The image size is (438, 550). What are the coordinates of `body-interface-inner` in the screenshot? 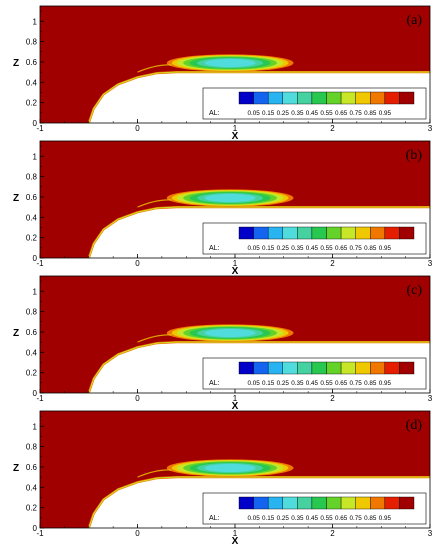 It's located at (259, 232).